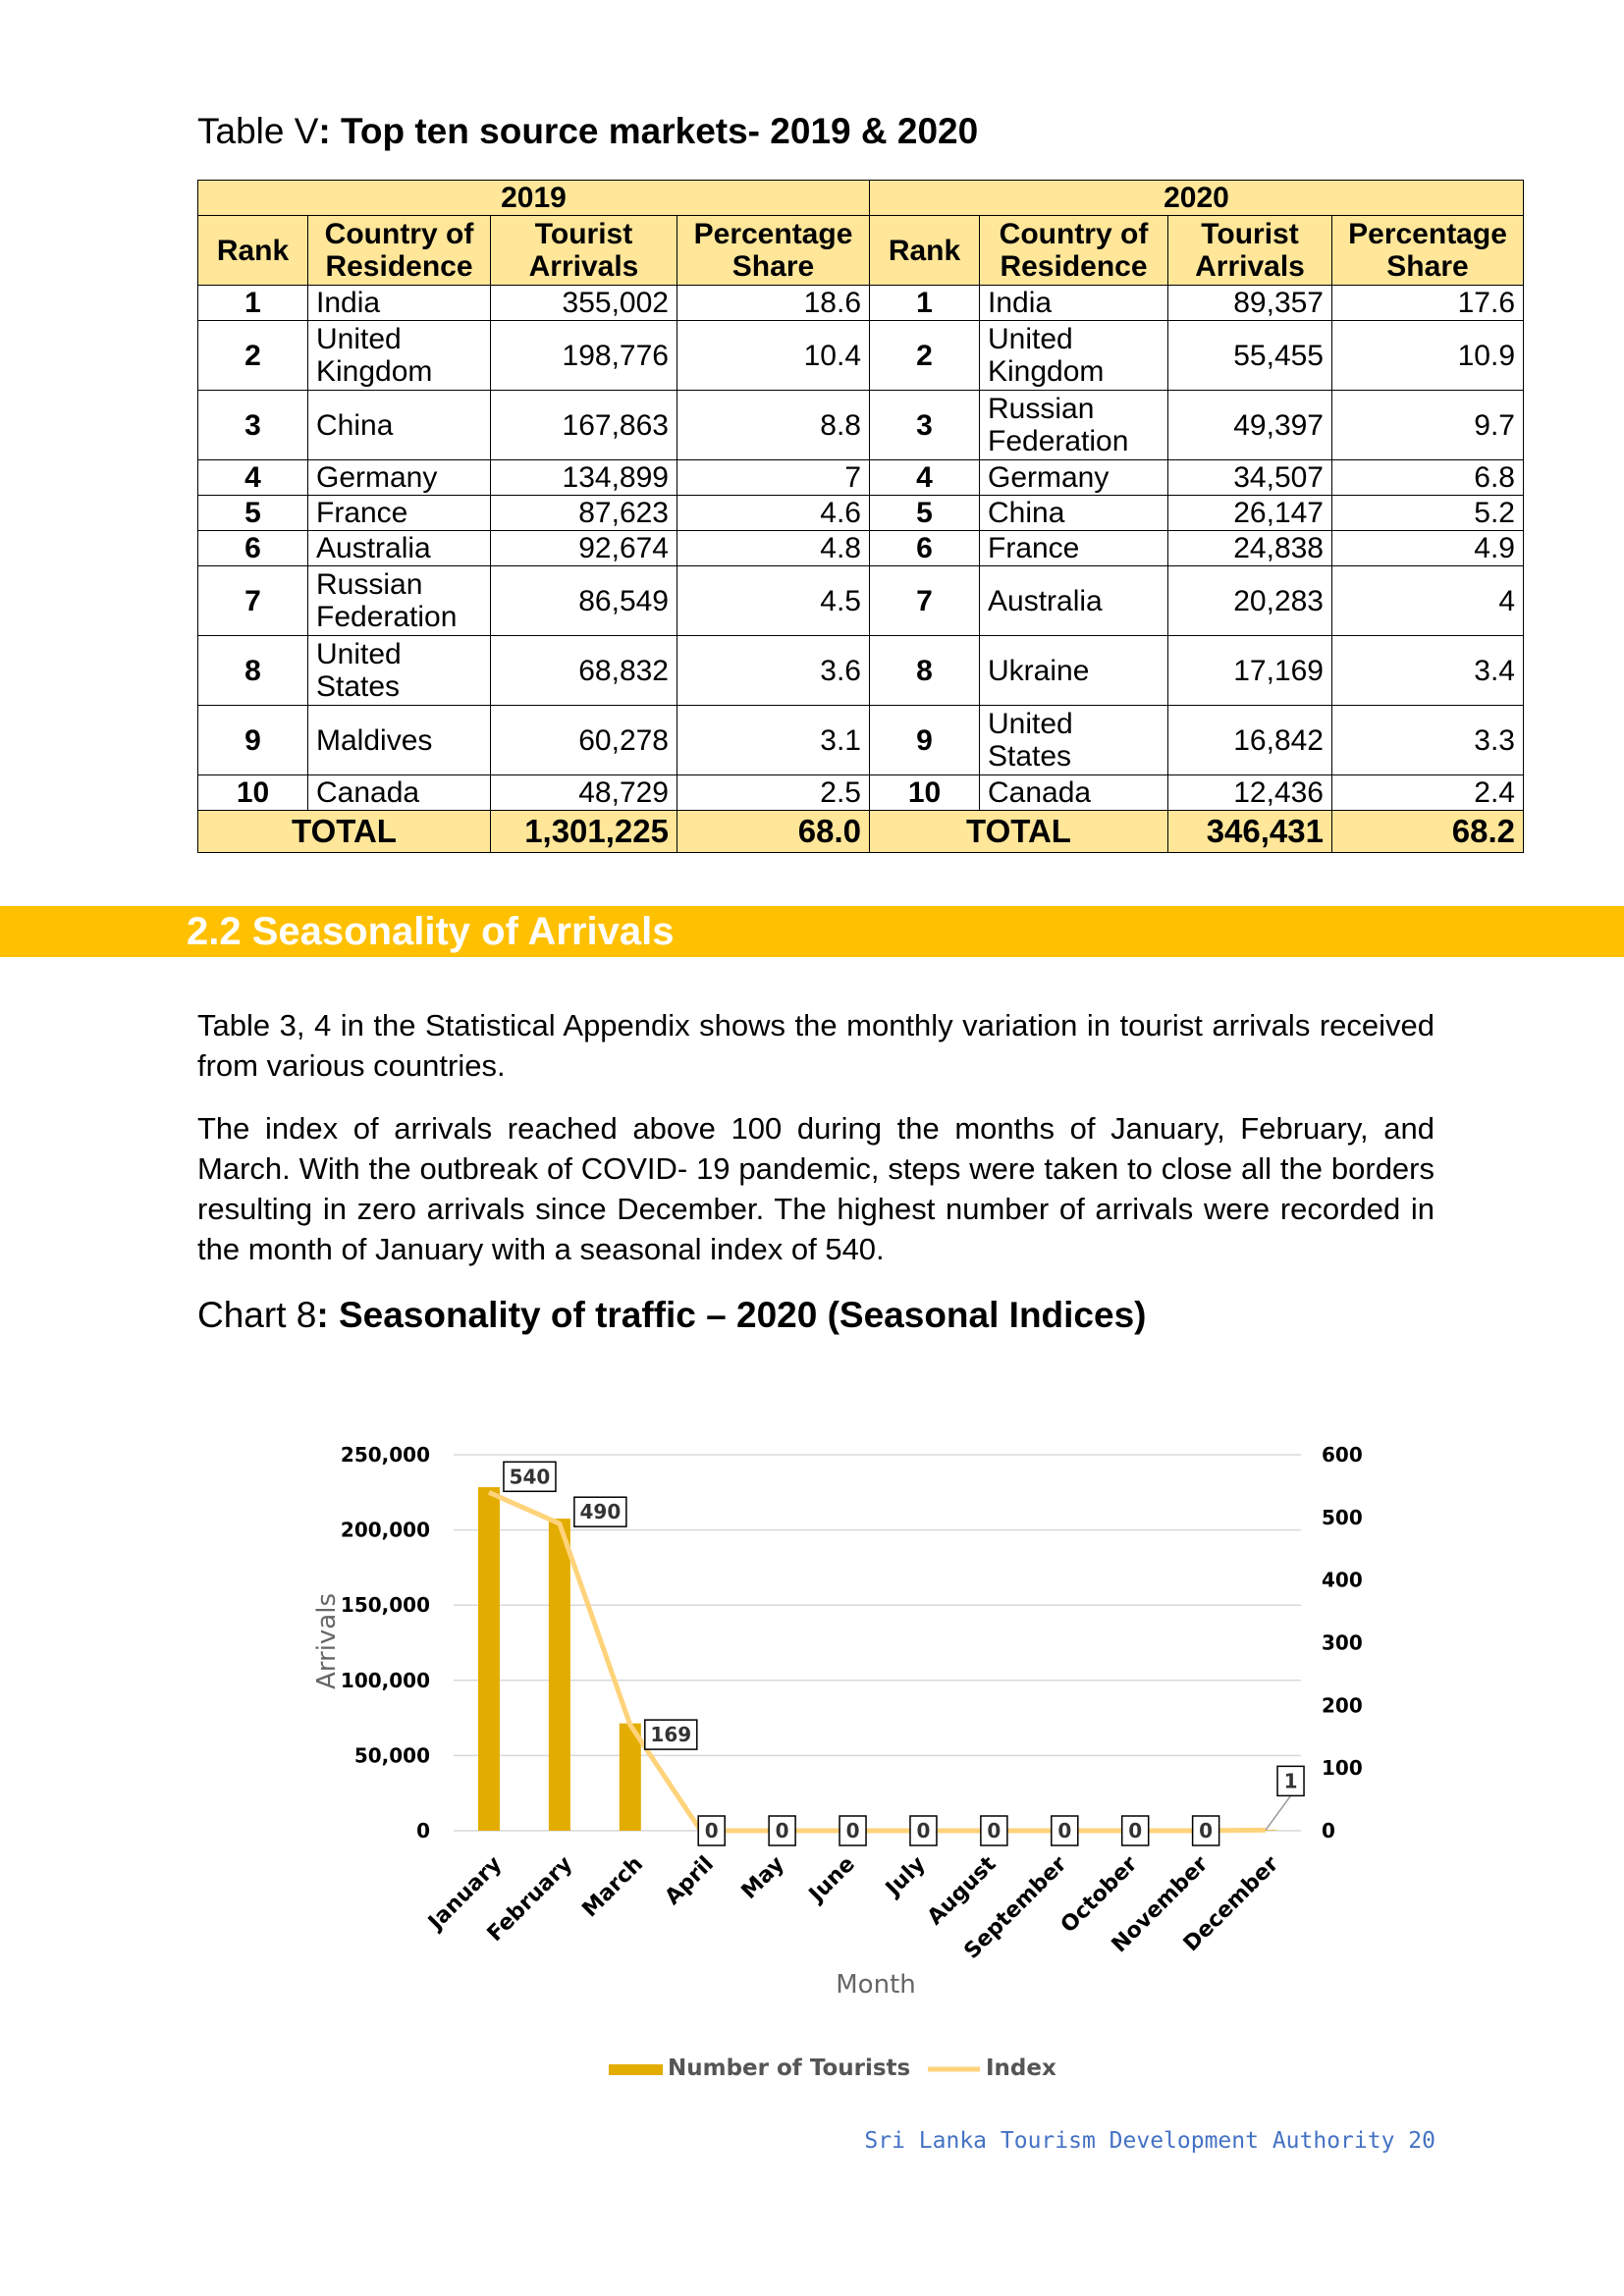 This screenshot has width=1624, height=2296. I want to click on country-cell: India, so click(399, 303).